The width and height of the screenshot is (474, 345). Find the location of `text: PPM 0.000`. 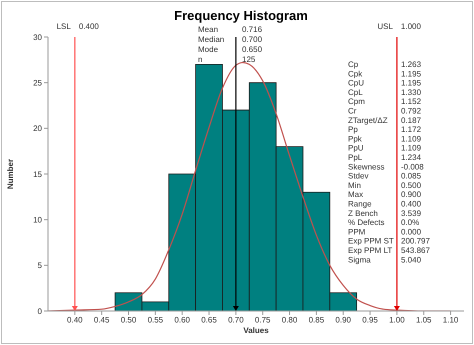

text: PPM 0.000 is located at coordinates (385, 231).